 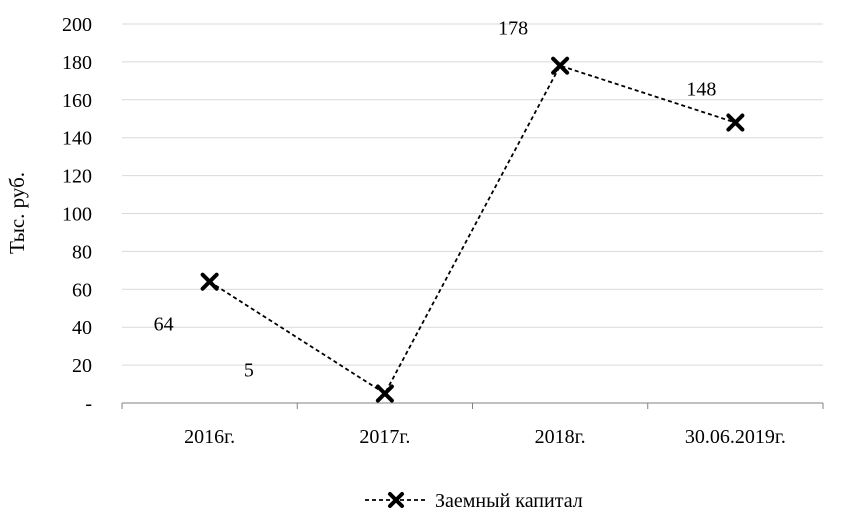 I want to click on y-tick-label: 200, so click(x=77, y=25).